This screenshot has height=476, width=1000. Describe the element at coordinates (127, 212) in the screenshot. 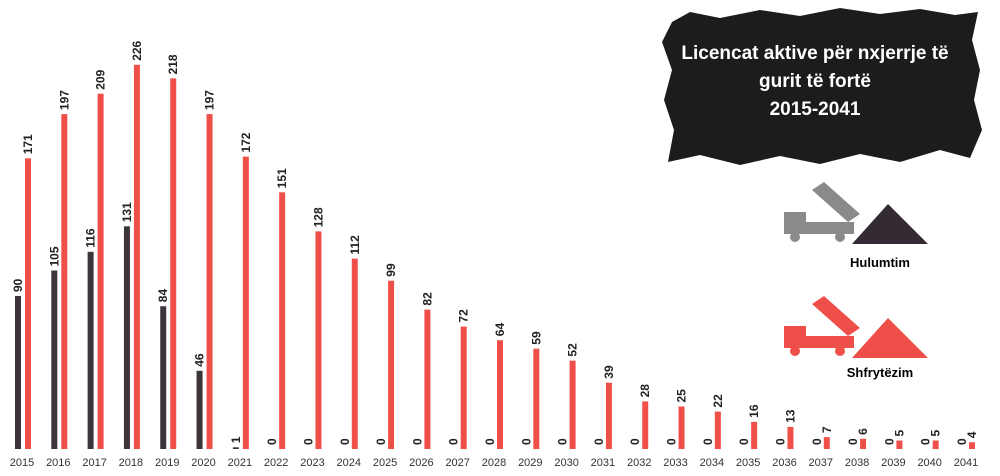

I see `value-label: 131` at that location.